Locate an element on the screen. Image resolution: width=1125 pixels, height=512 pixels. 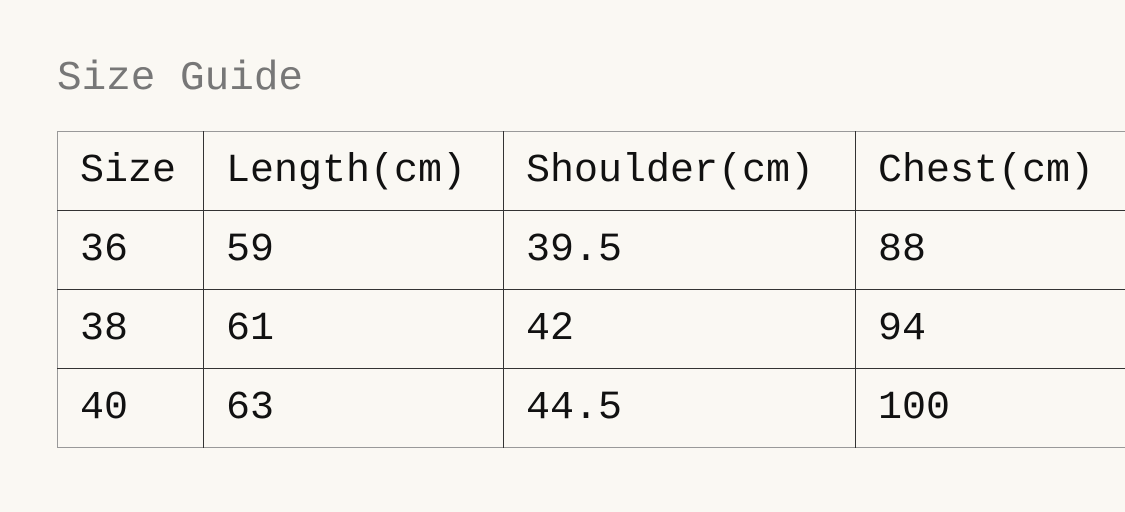
cell: 42 is located at coordinates (679, 329).